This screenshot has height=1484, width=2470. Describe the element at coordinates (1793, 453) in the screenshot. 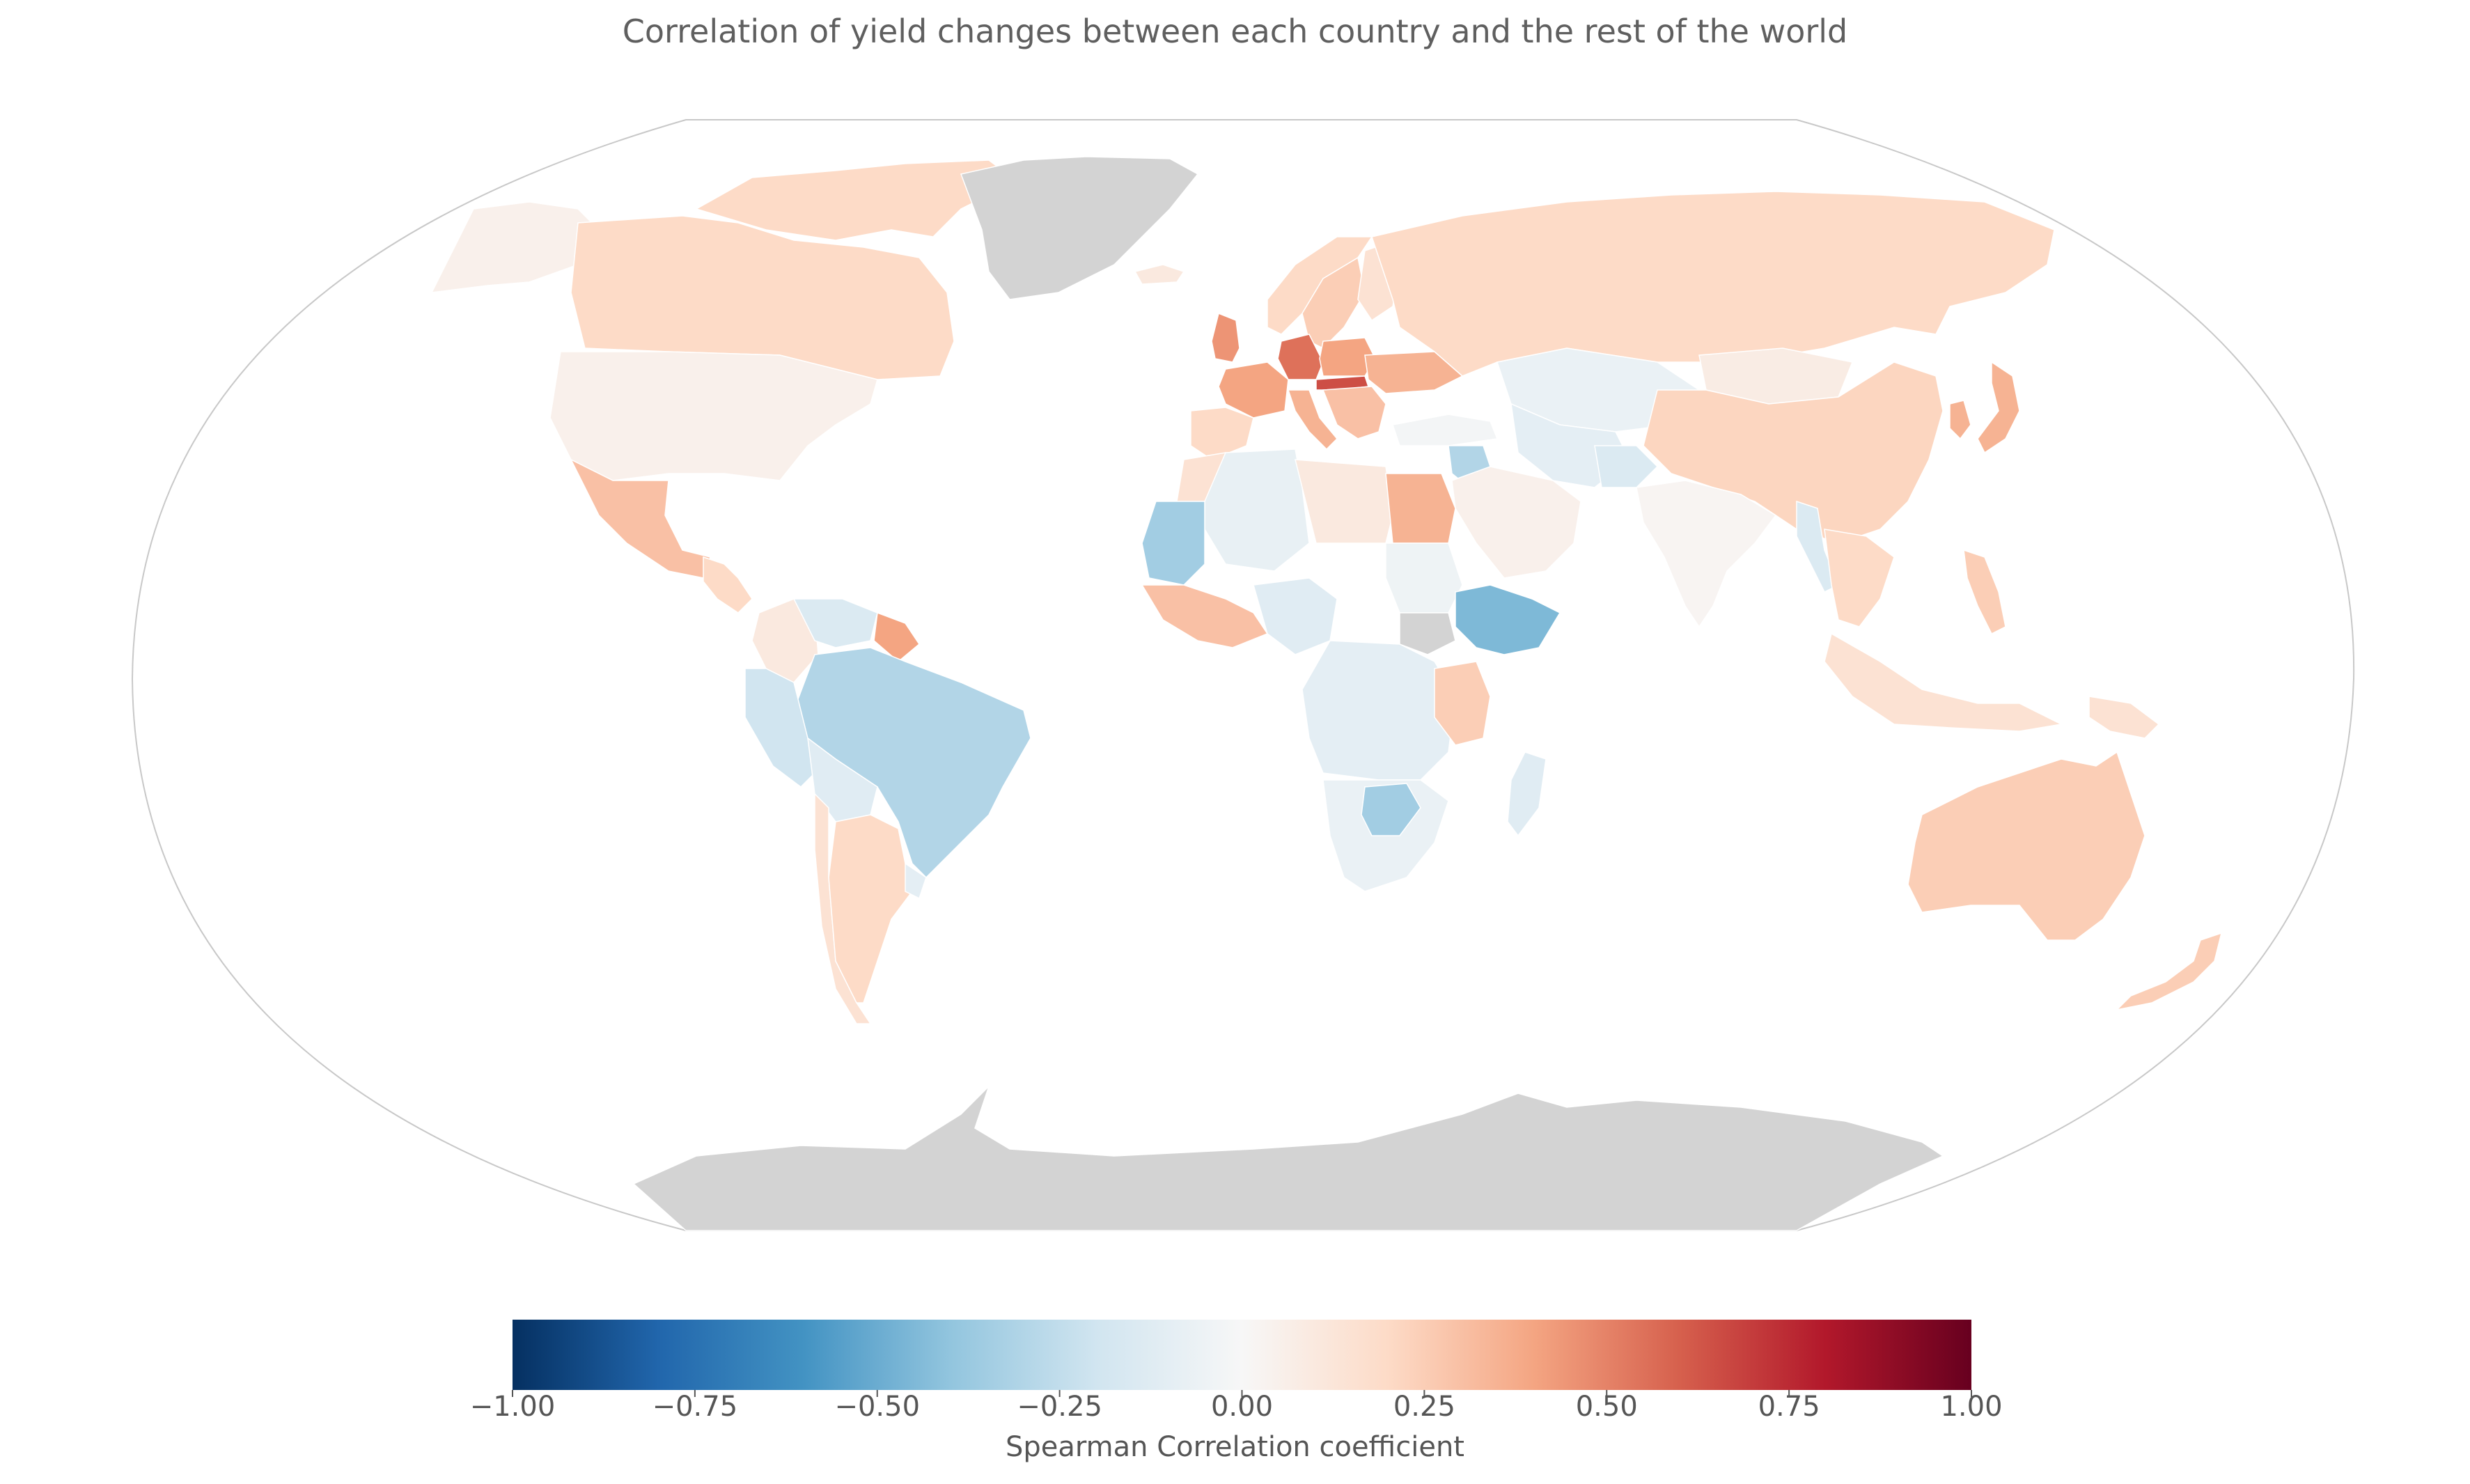

I see `region-china` at that location.